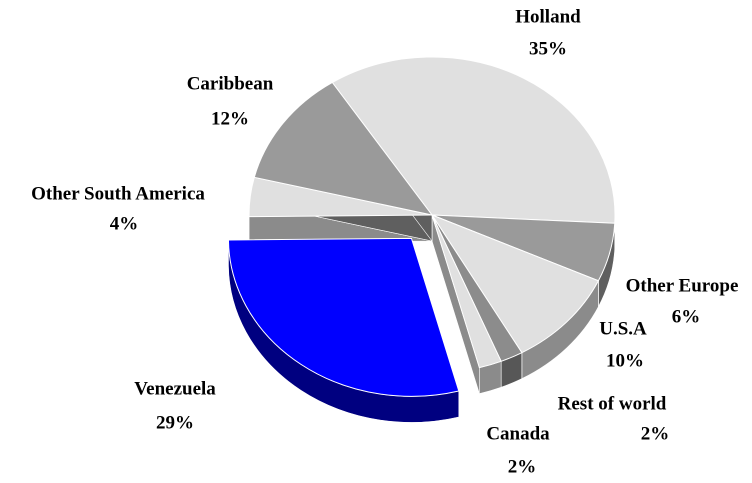 Image resolution: width=752 pixels, height=483 pixels. What do you see at coordinates (612, 403) in the screenshot?
I see `slice-label: Rest of world` at bounding box center [612, 403].